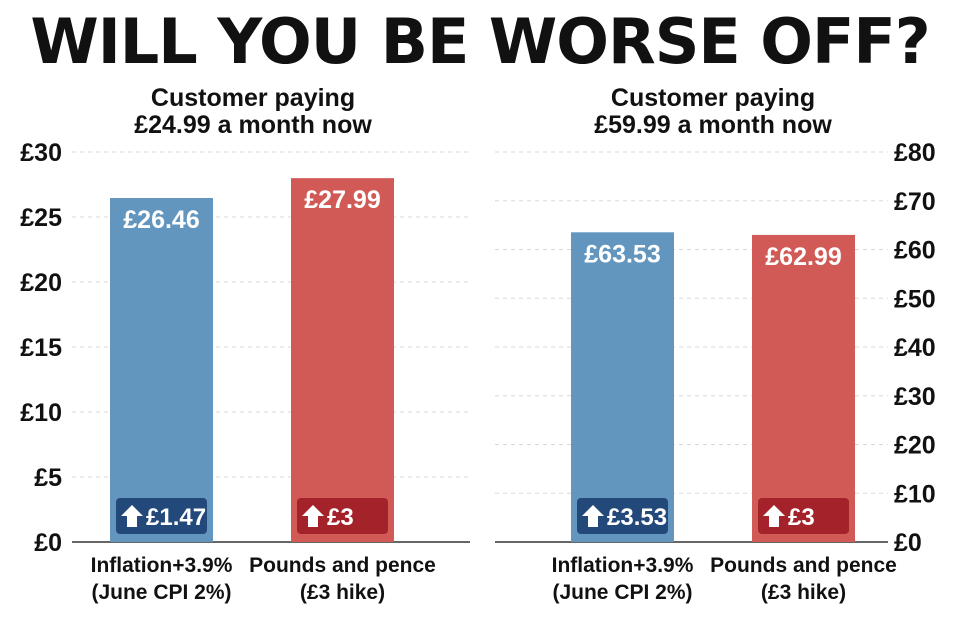 The height and width of the screenshot is (620, 960). Describe the element at coordinates (480, 41) in the screenshot. I see `headline: WILL YOU BE WORSE OFF?` at that location.